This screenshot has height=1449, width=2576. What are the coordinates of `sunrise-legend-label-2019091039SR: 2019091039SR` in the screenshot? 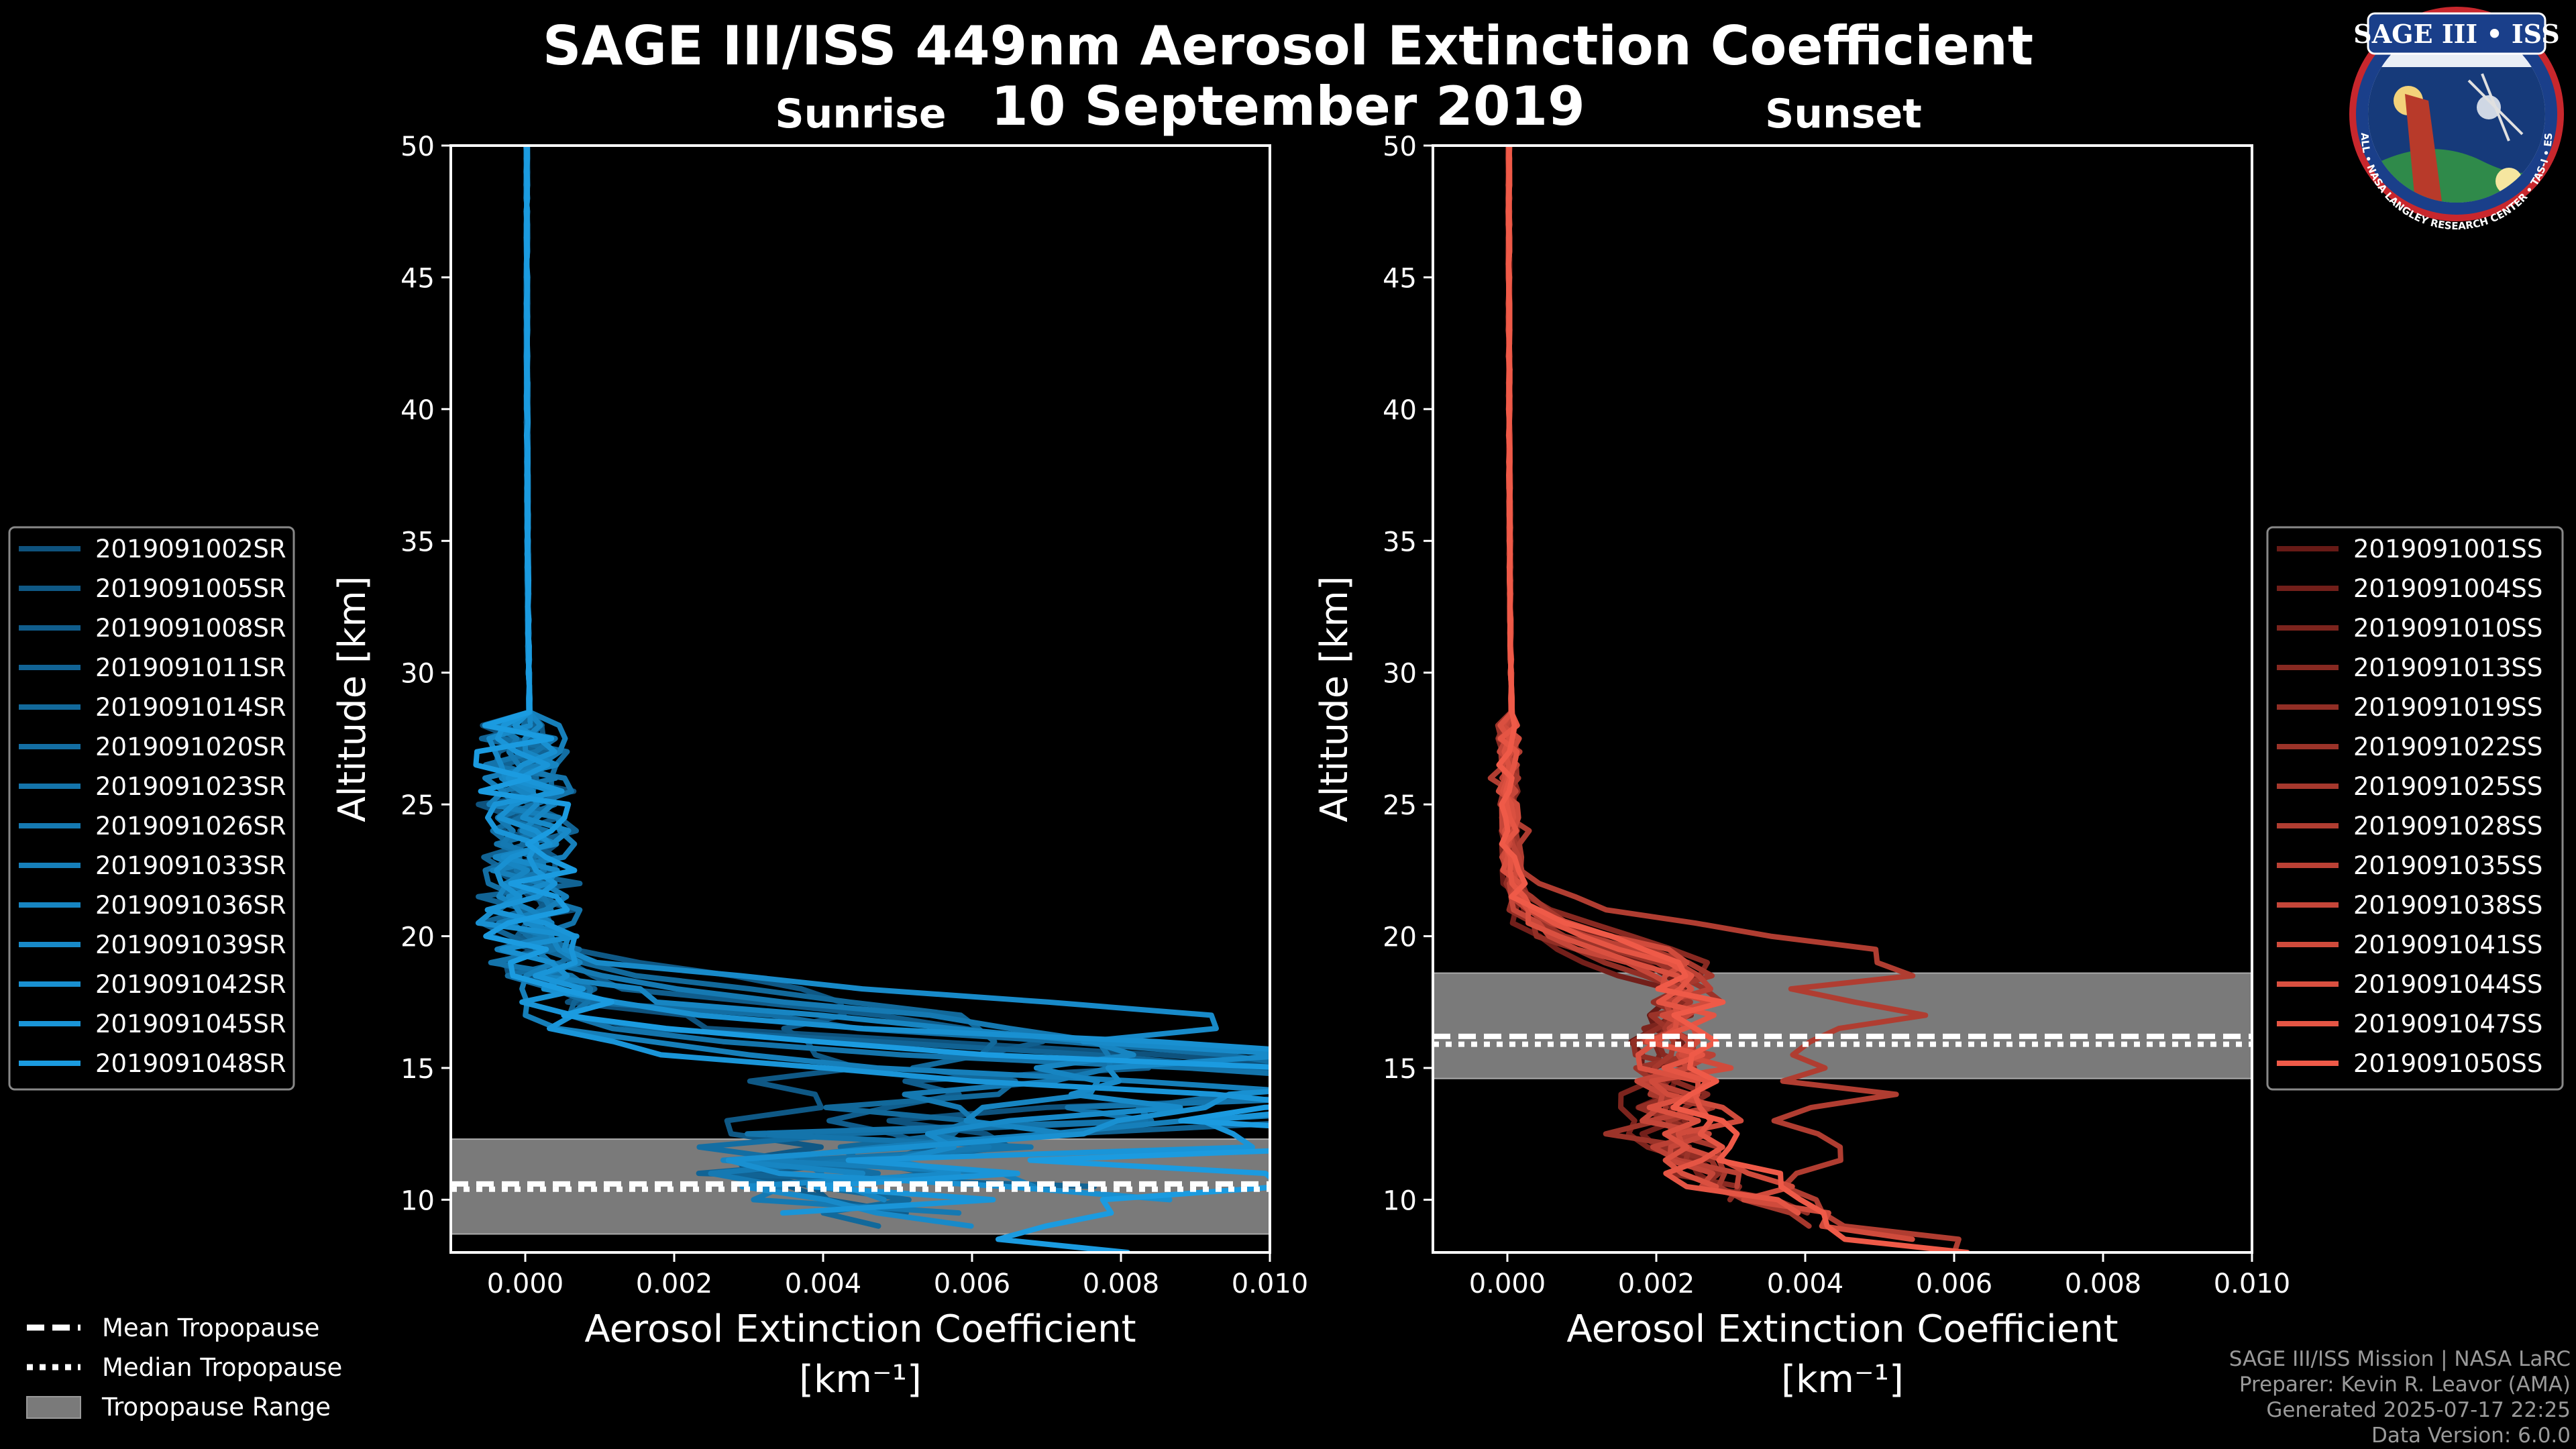 It's located at (190, 944).